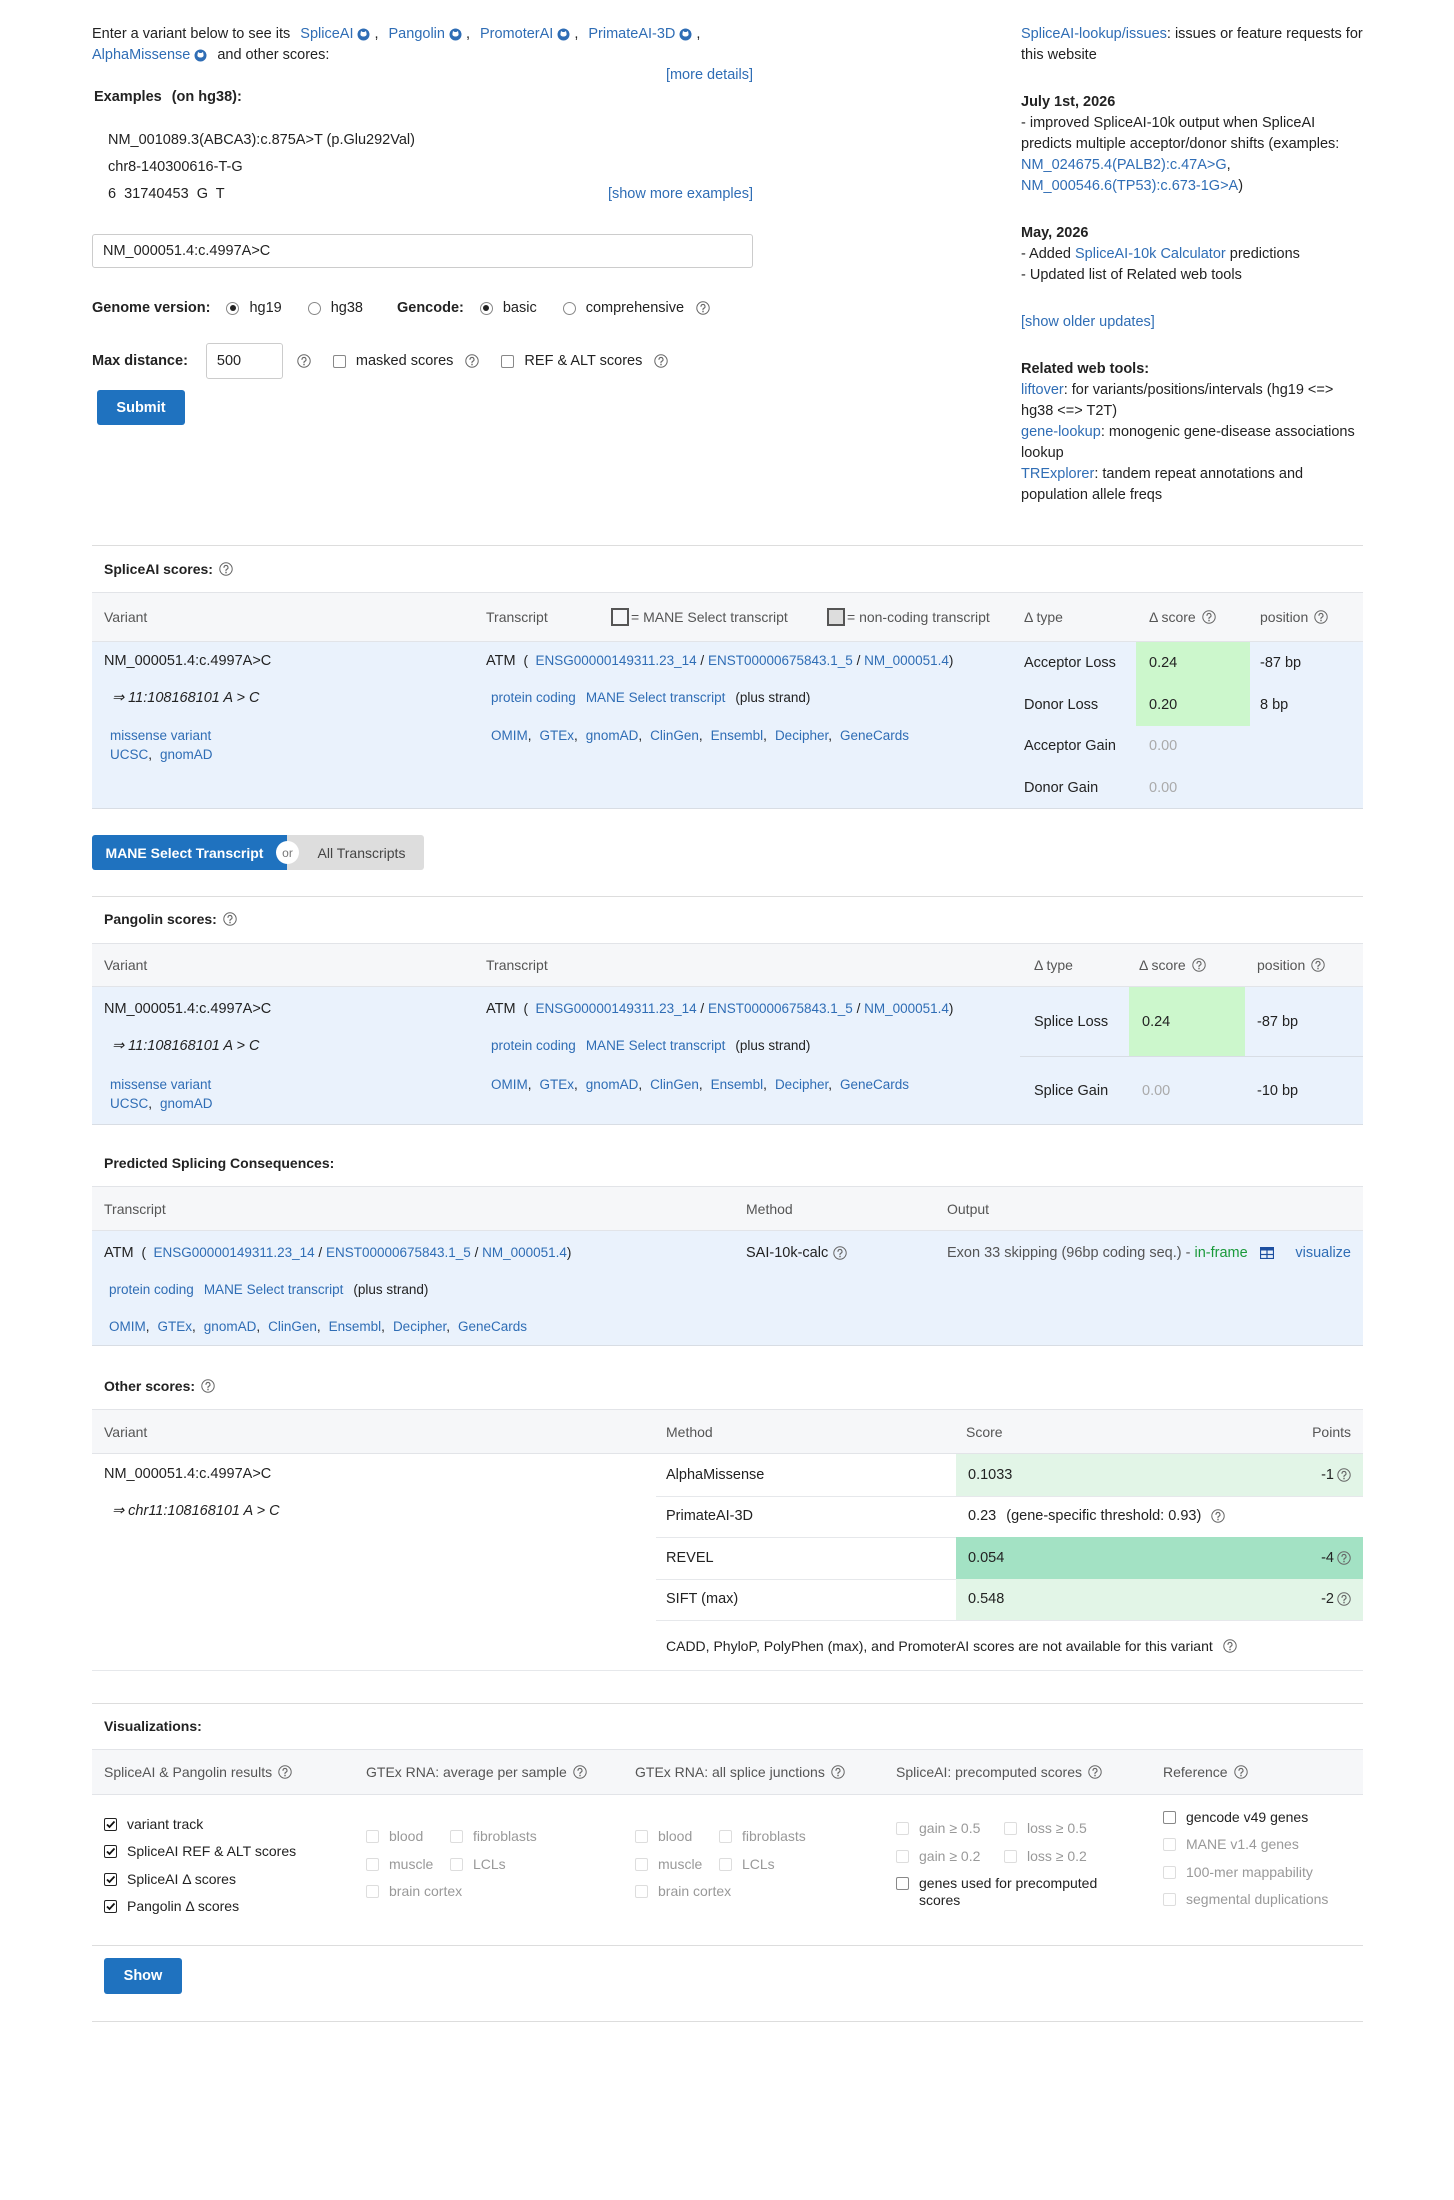 The image size is (1454, 2200). What do you see at coordinates (675, 1836) in the screenshot?
I see `checkbox-label: blood` at bounding box center [675, 1836].